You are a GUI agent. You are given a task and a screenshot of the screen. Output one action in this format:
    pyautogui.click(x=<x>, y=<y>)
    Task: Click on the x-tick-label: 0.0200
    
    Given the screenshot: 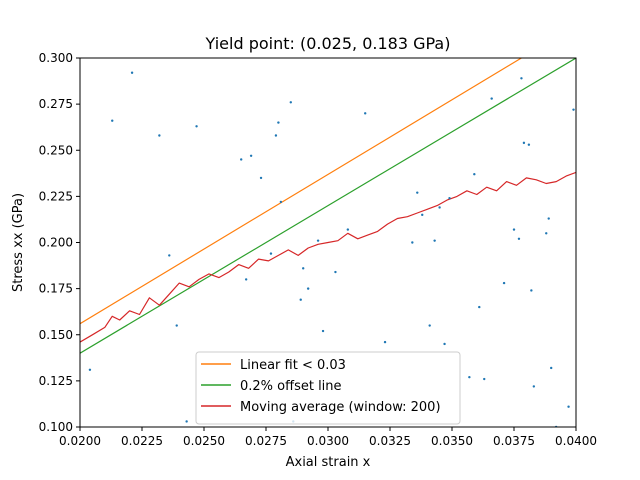 What is the action you would take?
    pyautogui.click(x=80, y=441)
    